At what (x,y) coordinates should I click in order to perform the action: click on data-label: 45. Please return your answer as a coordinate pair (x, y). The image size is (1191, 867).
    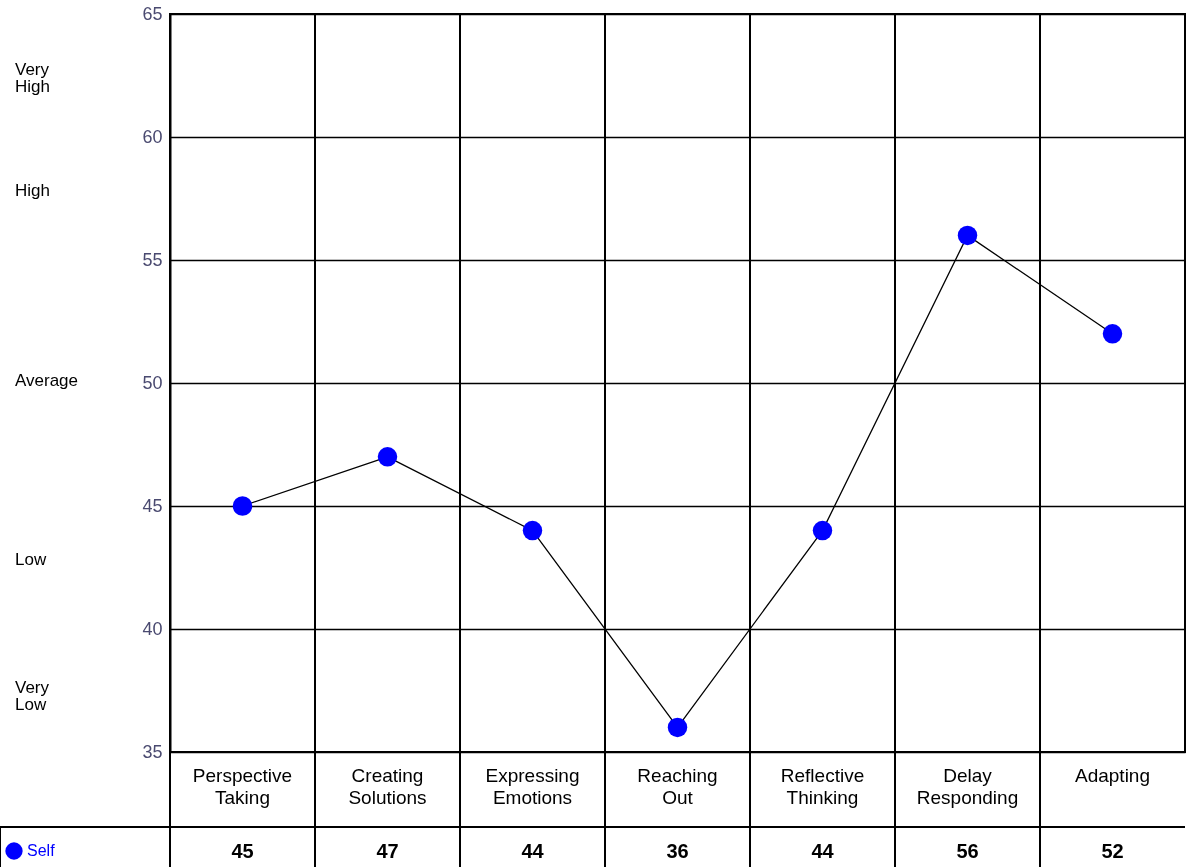
    Looking at the image, I should click on (242, 851).